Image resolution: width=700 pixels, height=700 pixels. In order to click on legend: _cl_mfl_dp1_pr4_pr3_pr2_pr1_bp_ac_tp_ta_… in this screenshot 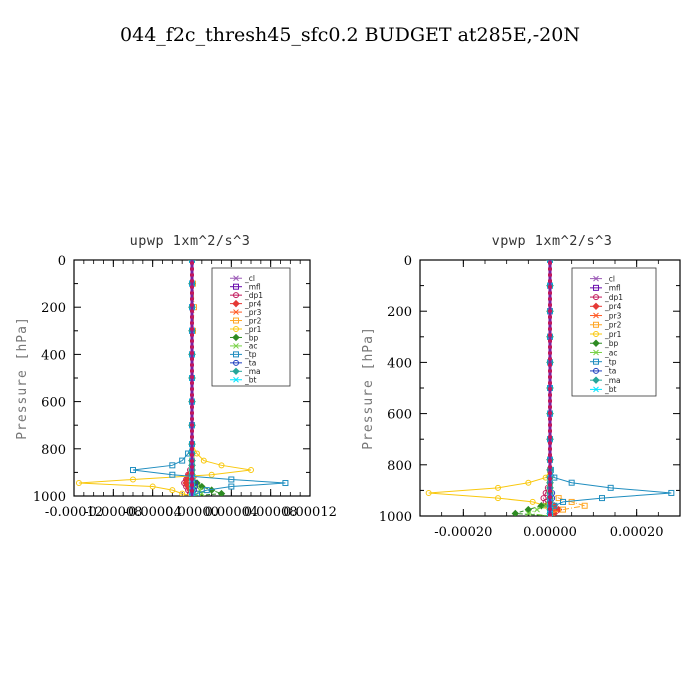, I will do `click(614, 332)`.